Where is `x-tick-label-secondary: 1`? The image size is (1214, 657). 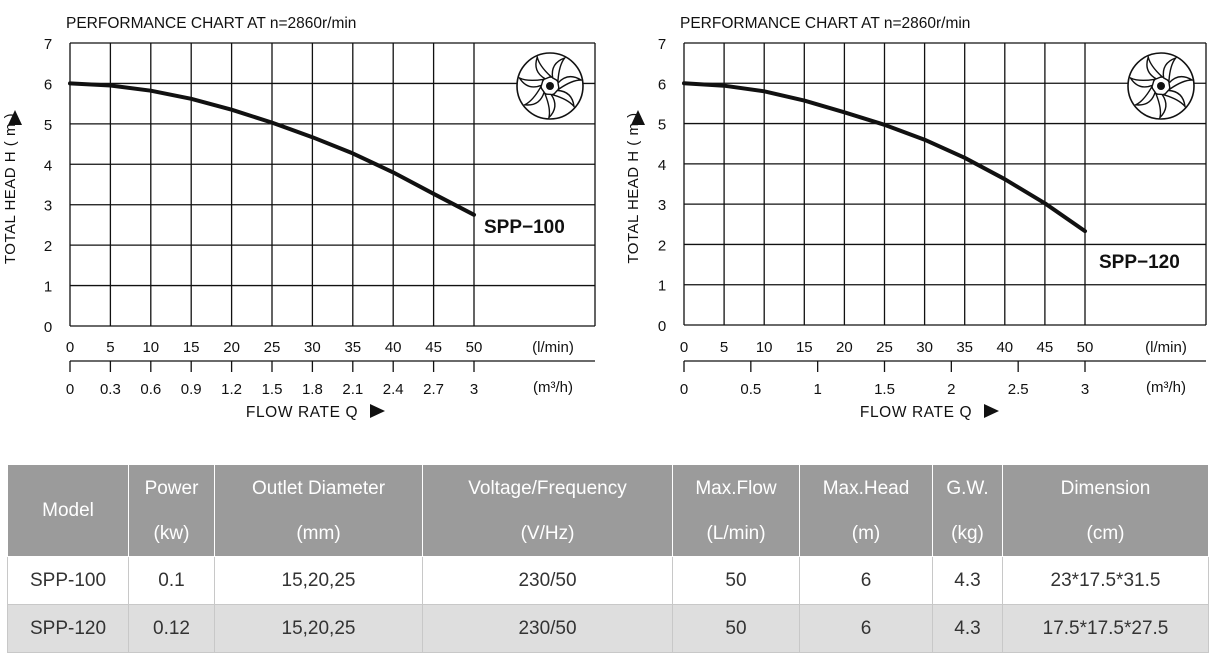
x-tick-label-secondary: 1 is located at coordinates (817, 389).